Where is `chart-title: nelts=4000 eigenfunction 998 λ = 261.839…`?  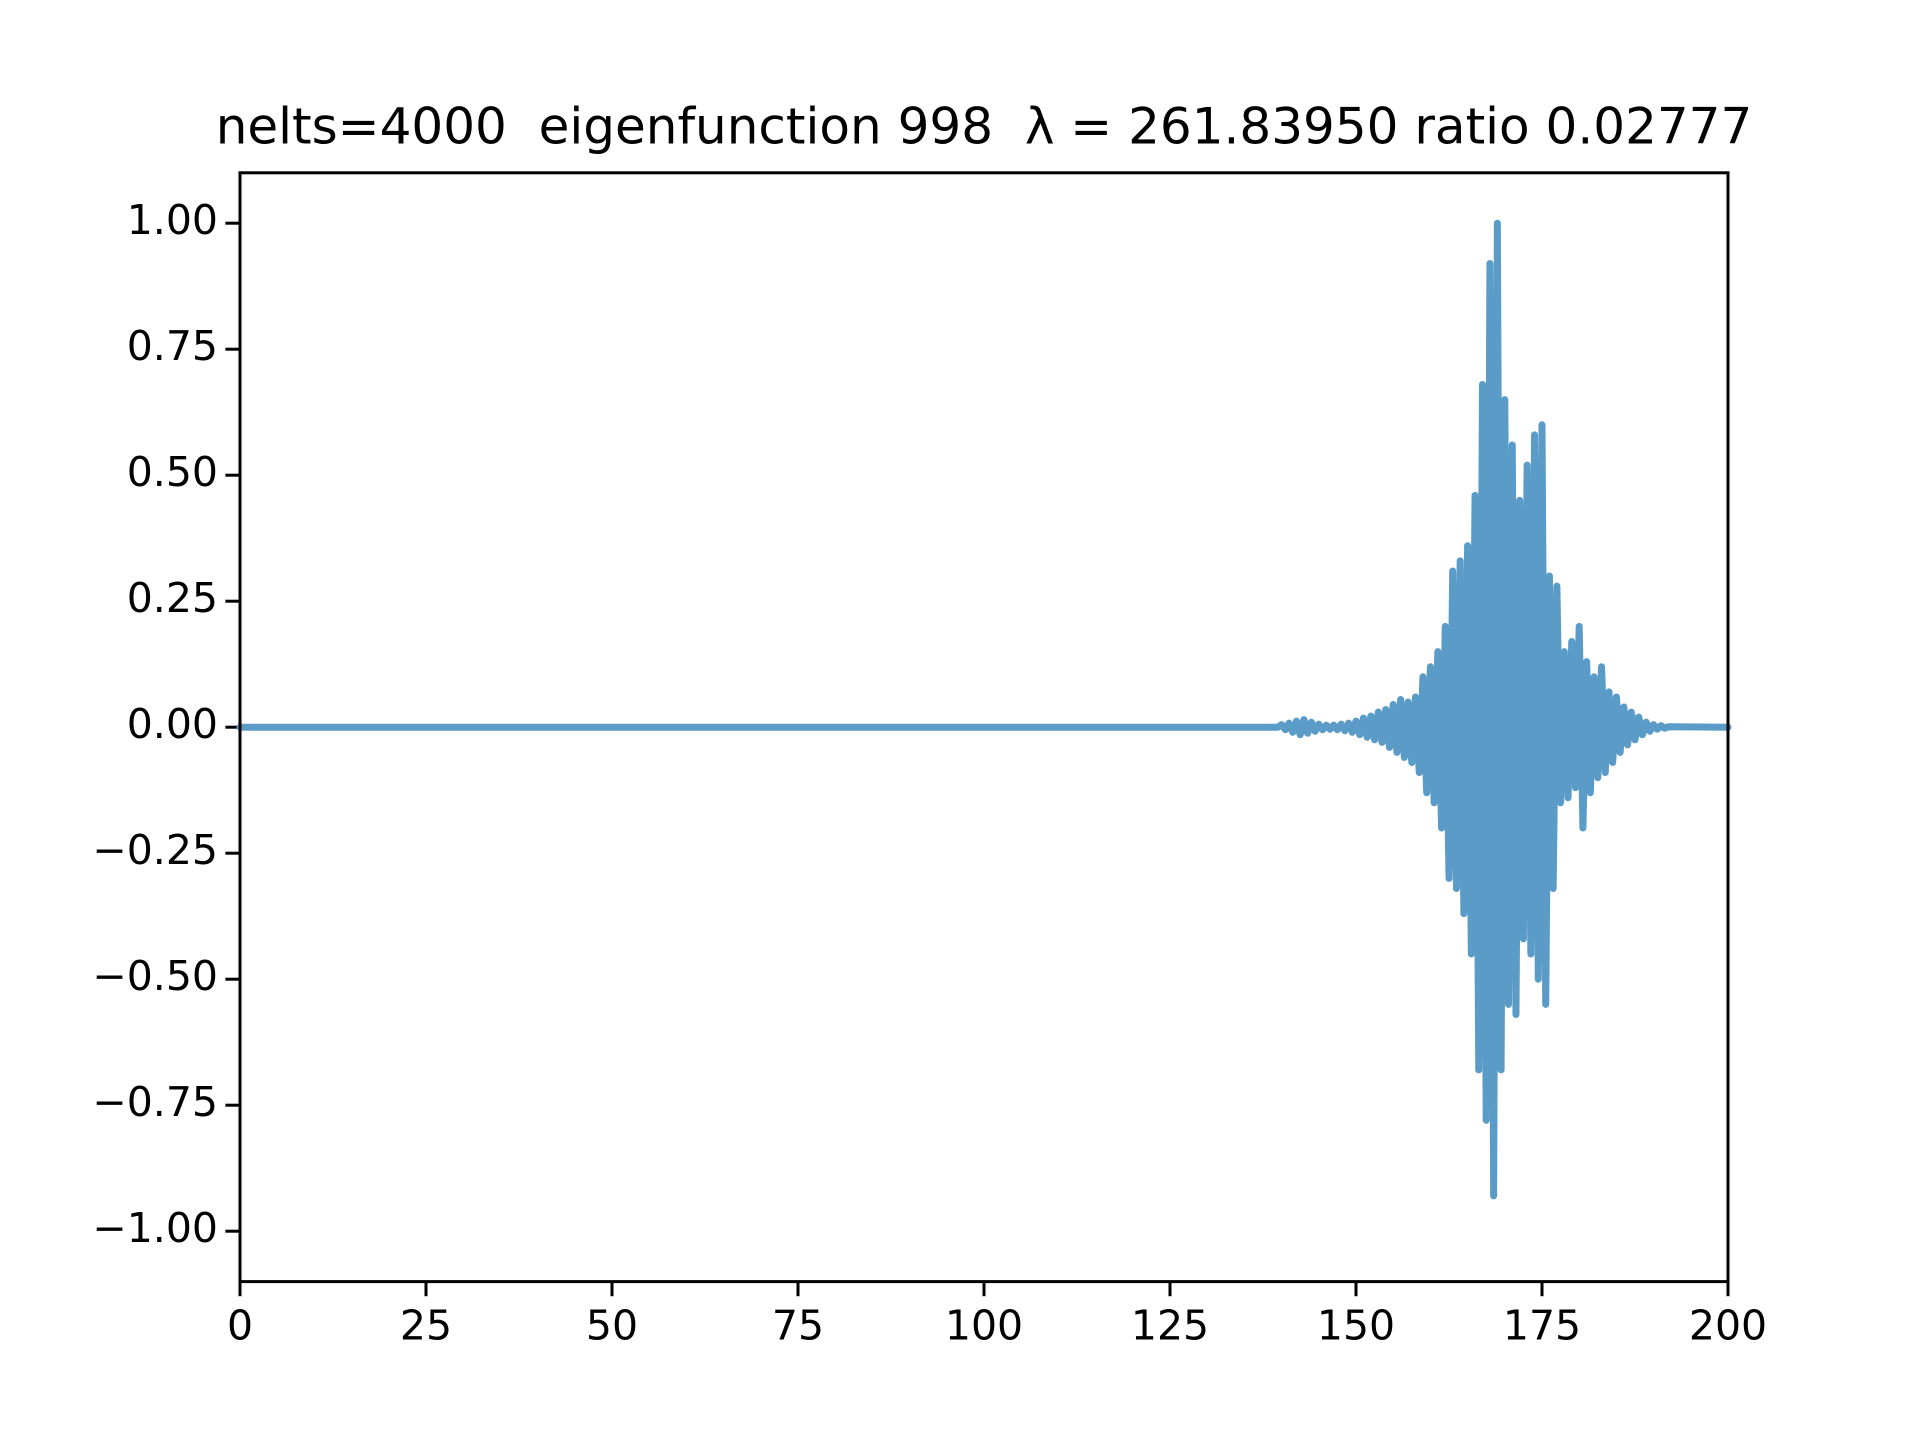 chart-title: nelts=4000 eigenfunction 998 λ = 261.839… is located at coordinates (984, 127).